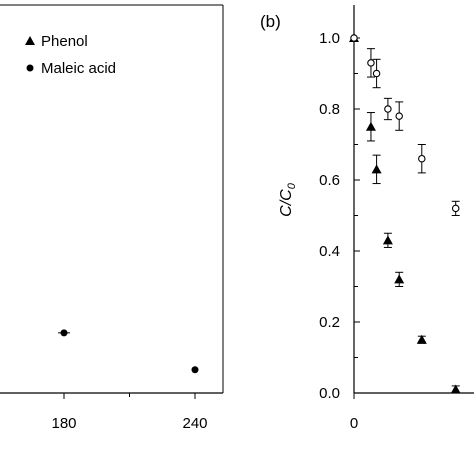 This screenshot has width=474, height=474. Describe the element at coordinates (129, 423) in the screenshot. I see `panel-a-x-tick-labels: 180 240` at that location.